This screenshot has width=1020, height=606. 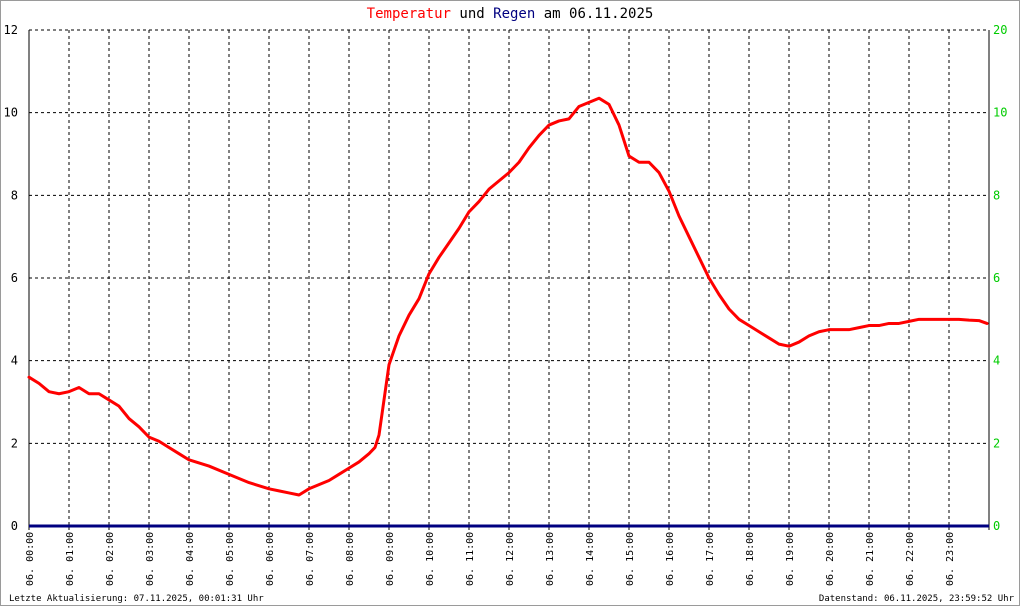 What do you see at coordinates (14, 361) in the screenshot?
I see `left-tick-label: 4` at bounding box center [14, 361].